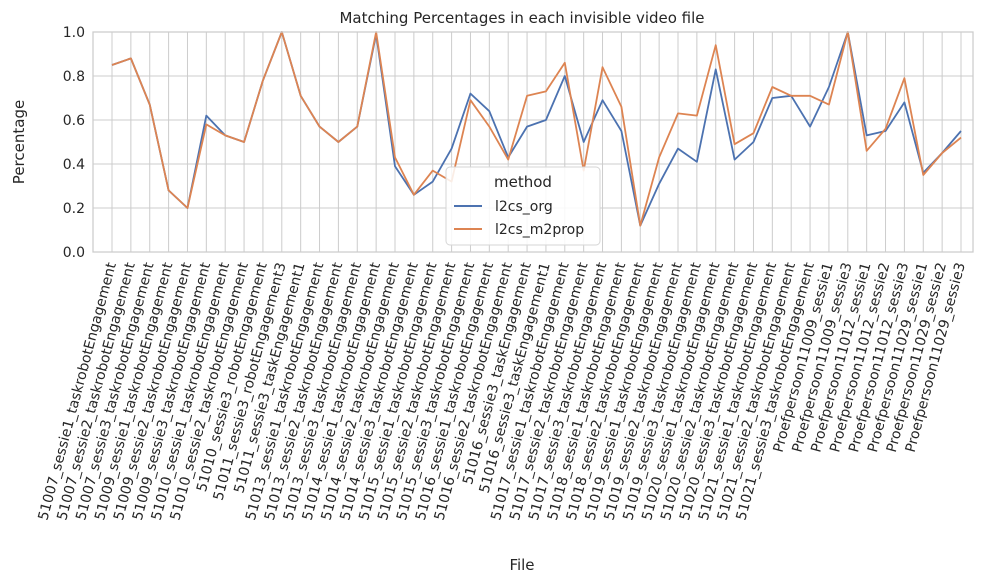 This screenshot has height=584, width=984. I want to click on legend-label: l2cs_m2prop, so click(539, 230).